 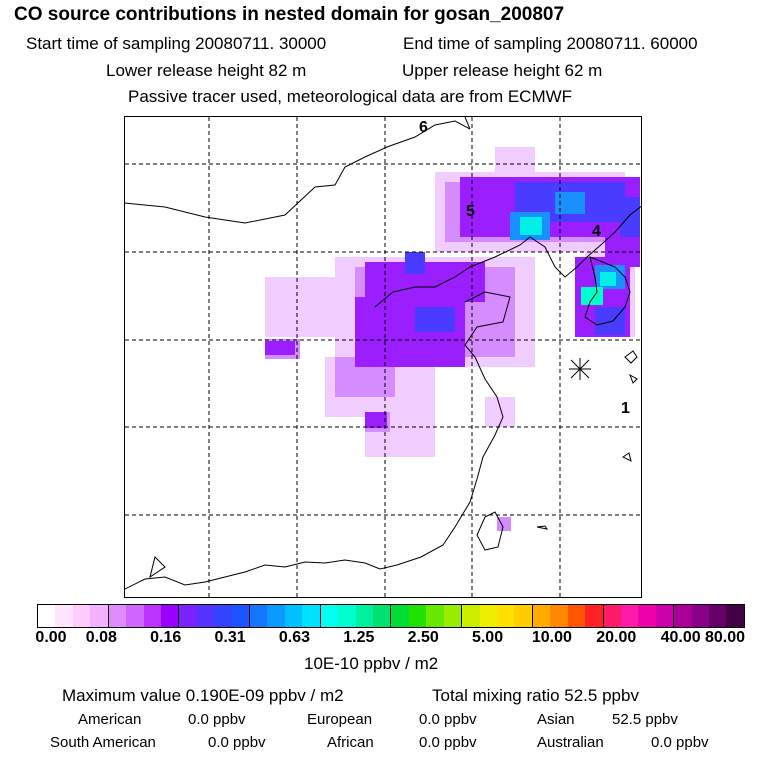 I want to click on source-south-american-value: 0.0 ppbv, so click(x=237, y=742).